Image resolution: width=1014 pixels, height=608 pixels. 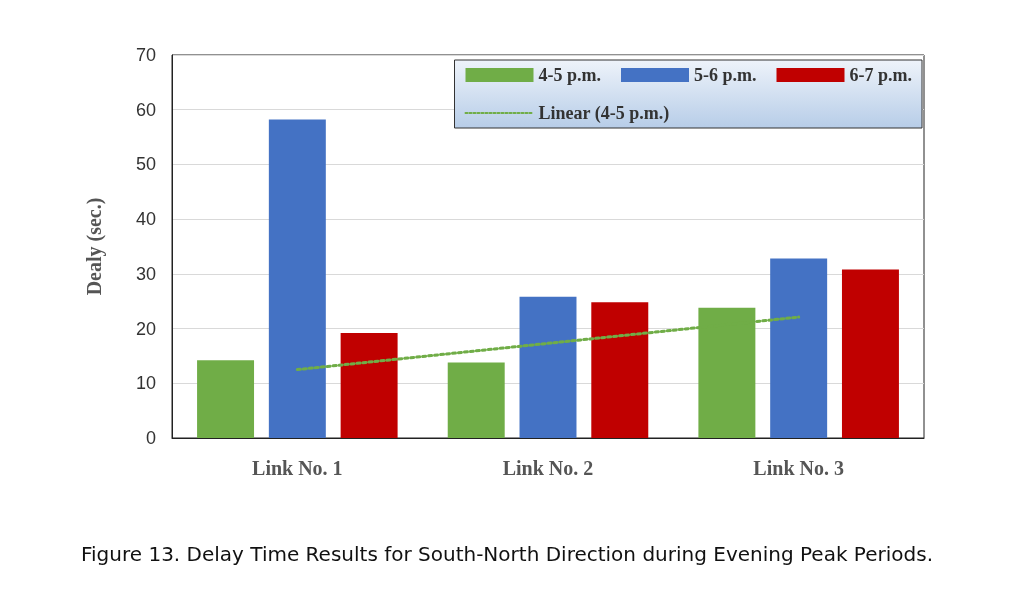 I want to click on legend-label: Linear (4-5 p.m.), so click(x=604, y=113).